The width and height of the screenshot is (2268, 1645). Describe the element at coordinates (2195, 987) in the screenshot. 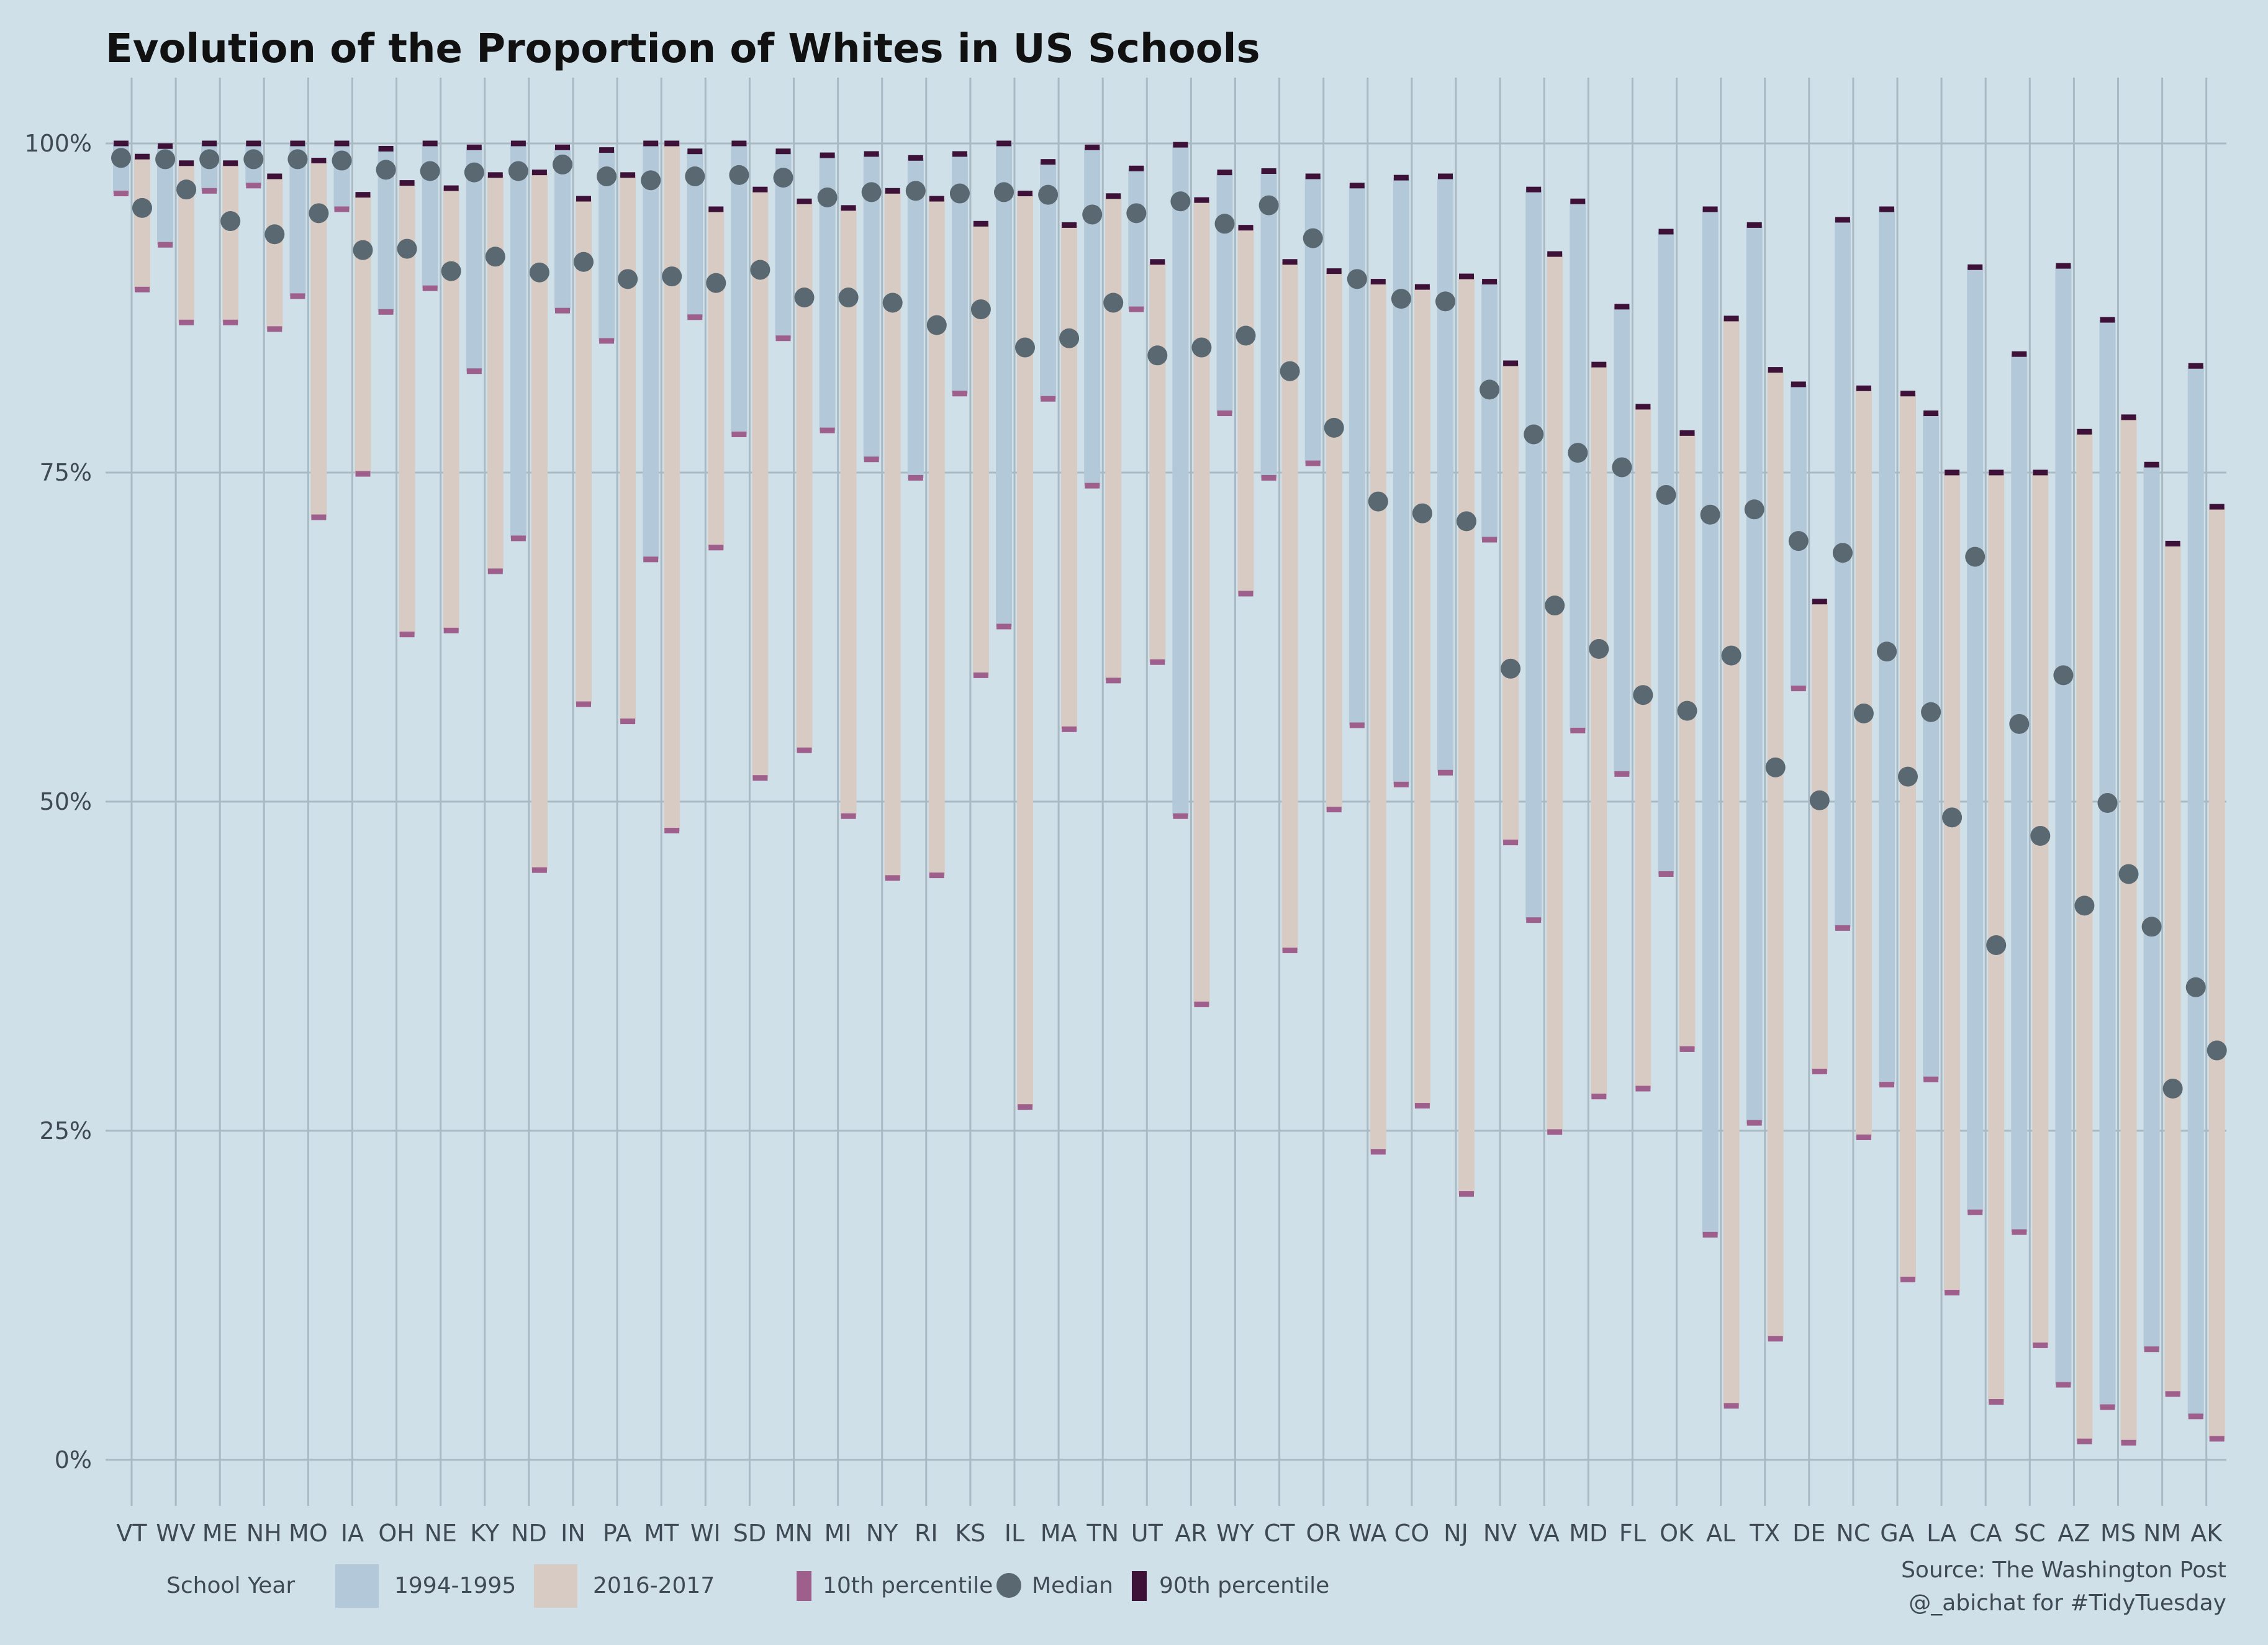

I see `median-point-1994-AK` at that location.